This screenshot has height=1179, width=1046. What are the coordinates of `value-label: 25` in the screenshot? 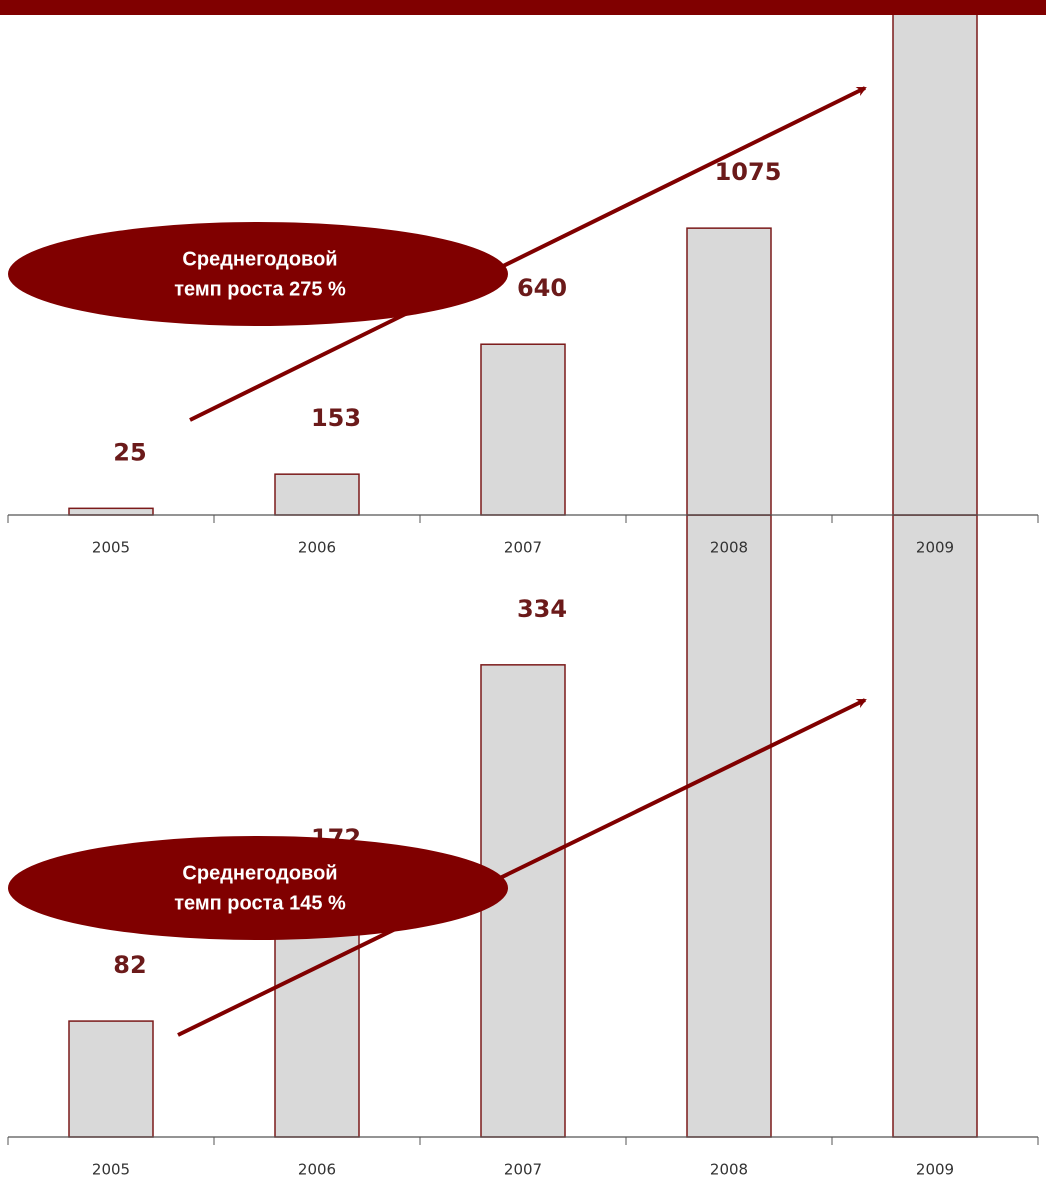 It's located at (129, 452).